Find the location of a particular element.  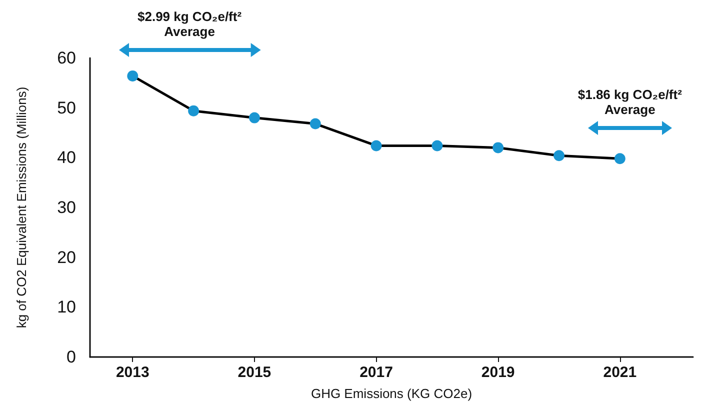

y-tick-label: 0 is located at coordinates (71, 357).